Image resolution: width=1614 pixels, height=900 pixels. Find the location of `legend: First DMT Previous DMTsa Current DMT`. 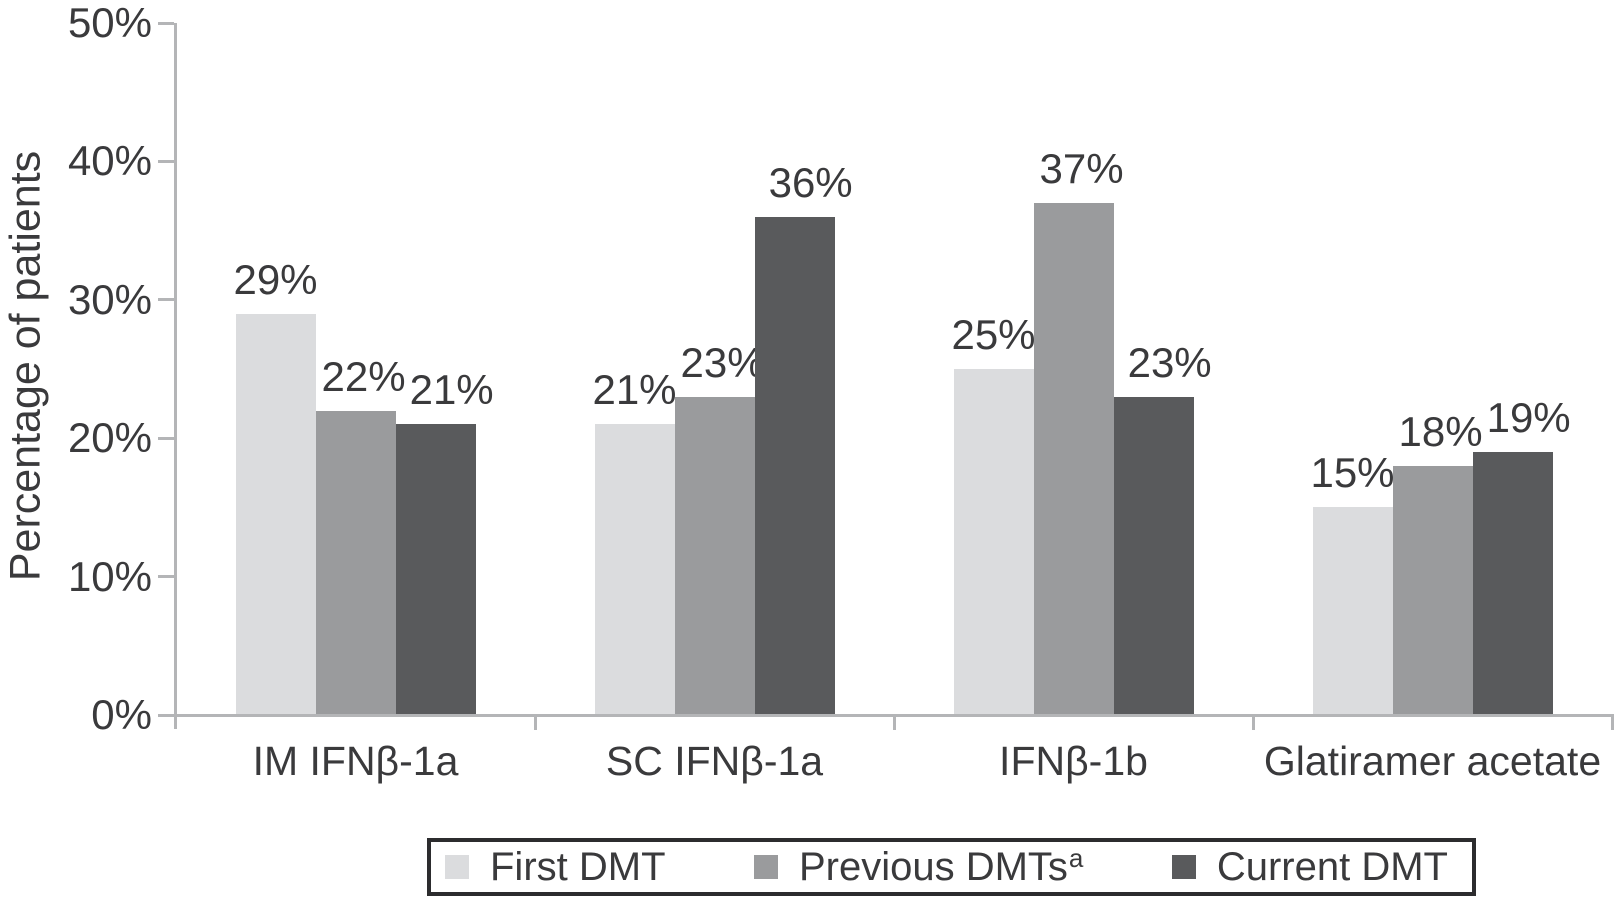

legend: First DMT Previous DMTsa Current DMT is located at coordinates (951, 867).